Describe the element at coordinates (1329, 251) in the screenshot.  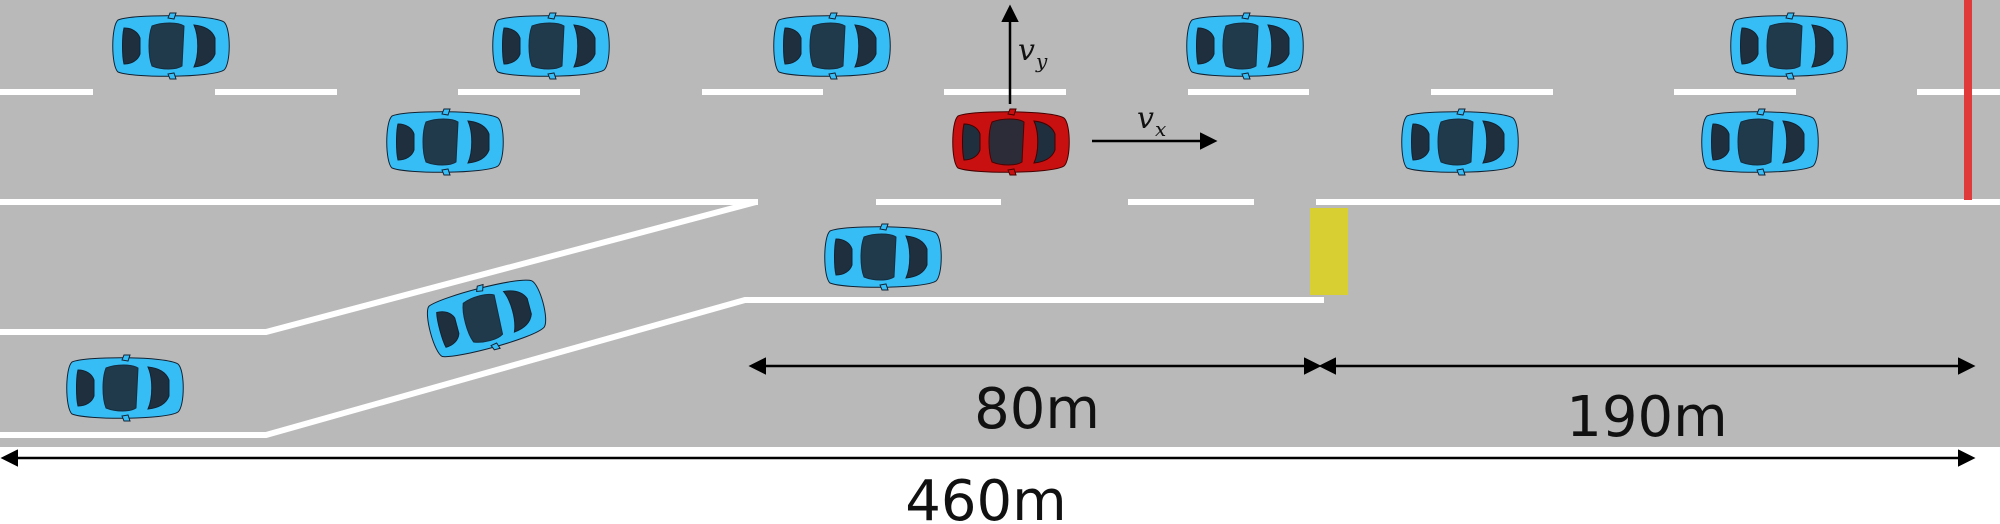
I see `merge-end-marker` at that location.